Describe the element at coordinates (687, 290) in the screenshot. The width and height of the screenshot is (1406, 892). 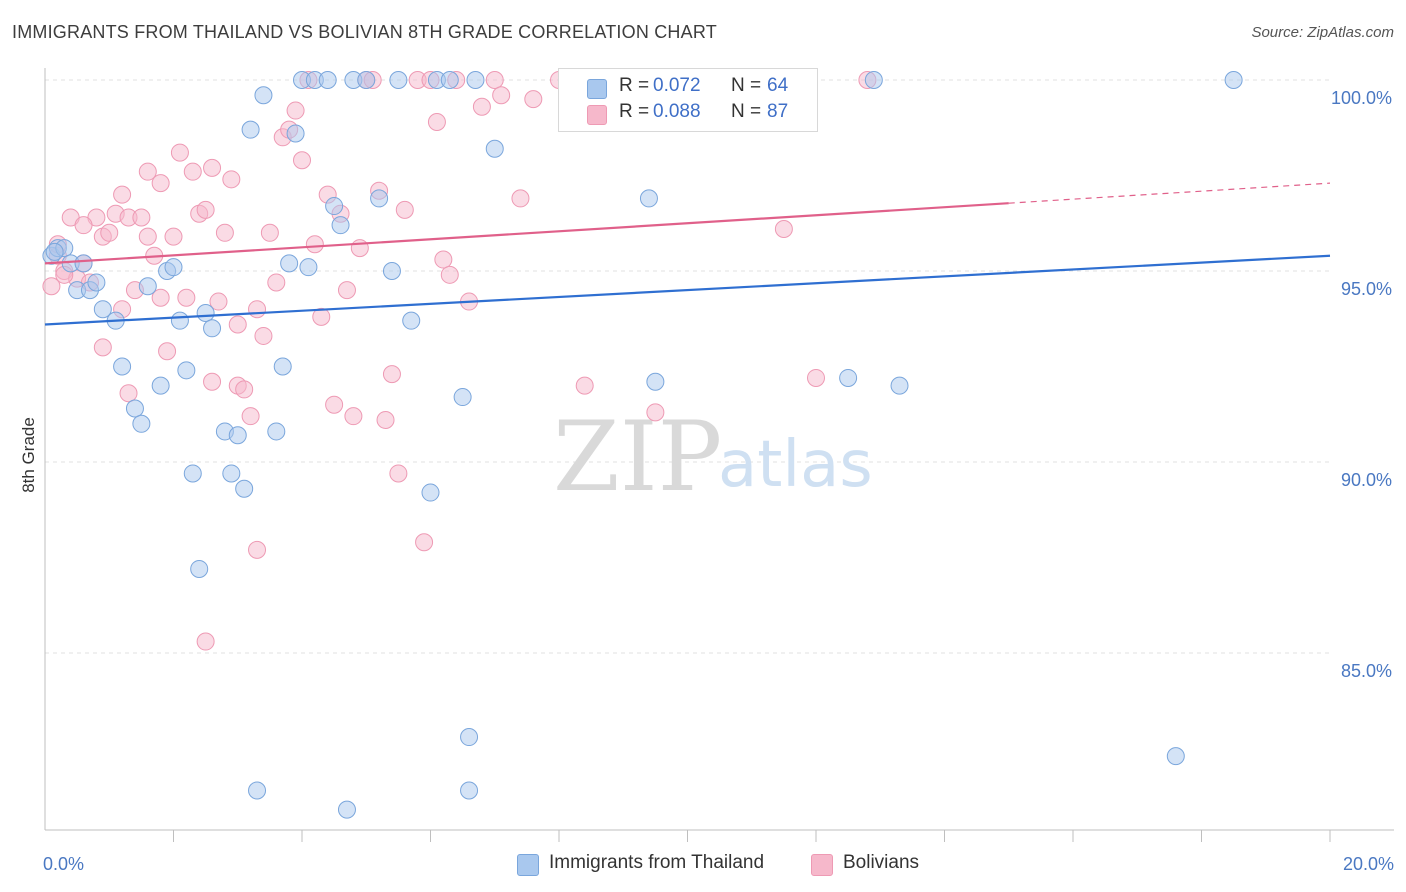
I see `trend-line-thailand` at that location.